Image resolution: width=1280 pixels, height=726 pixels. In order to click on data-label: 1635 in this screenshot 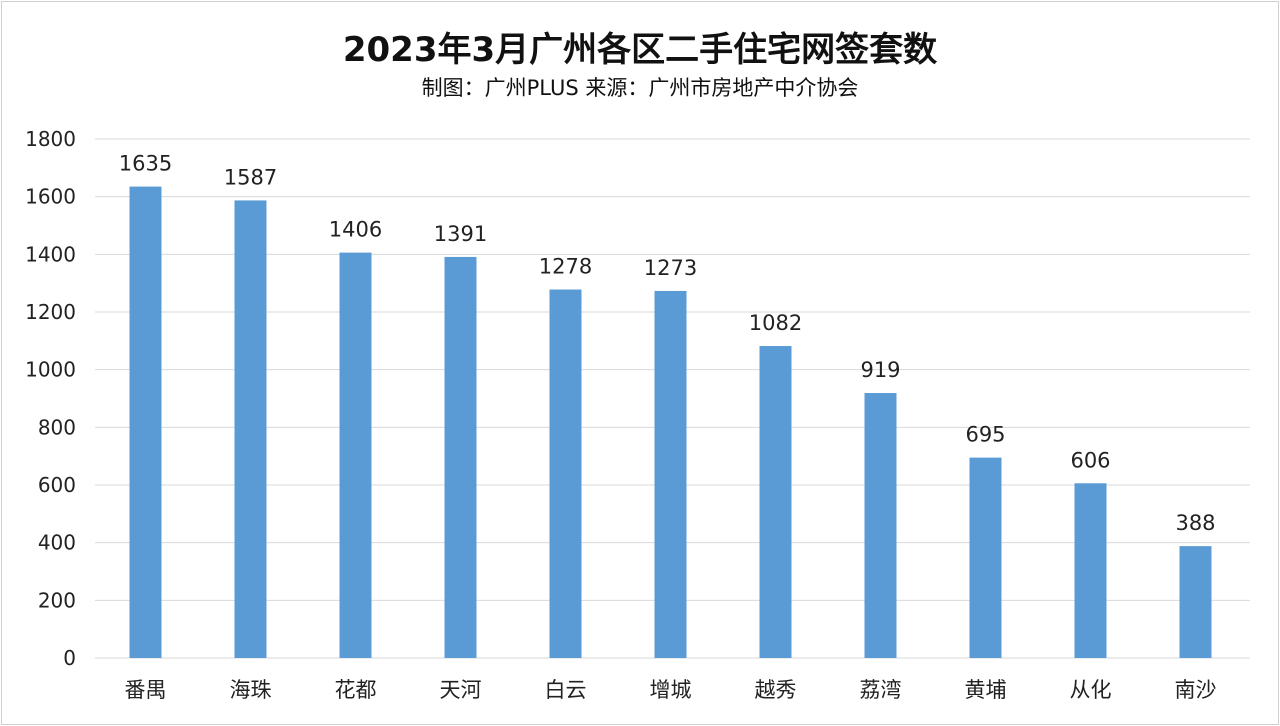, I will do `click(145, 164)`.